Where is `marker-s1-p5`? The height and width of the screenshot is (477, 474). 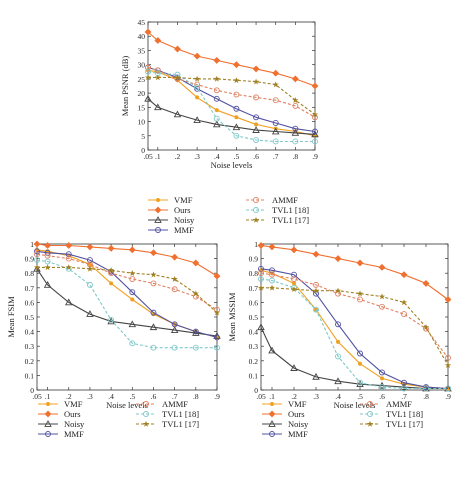 marker-s1-p5 is located at coordinates (360, 263).